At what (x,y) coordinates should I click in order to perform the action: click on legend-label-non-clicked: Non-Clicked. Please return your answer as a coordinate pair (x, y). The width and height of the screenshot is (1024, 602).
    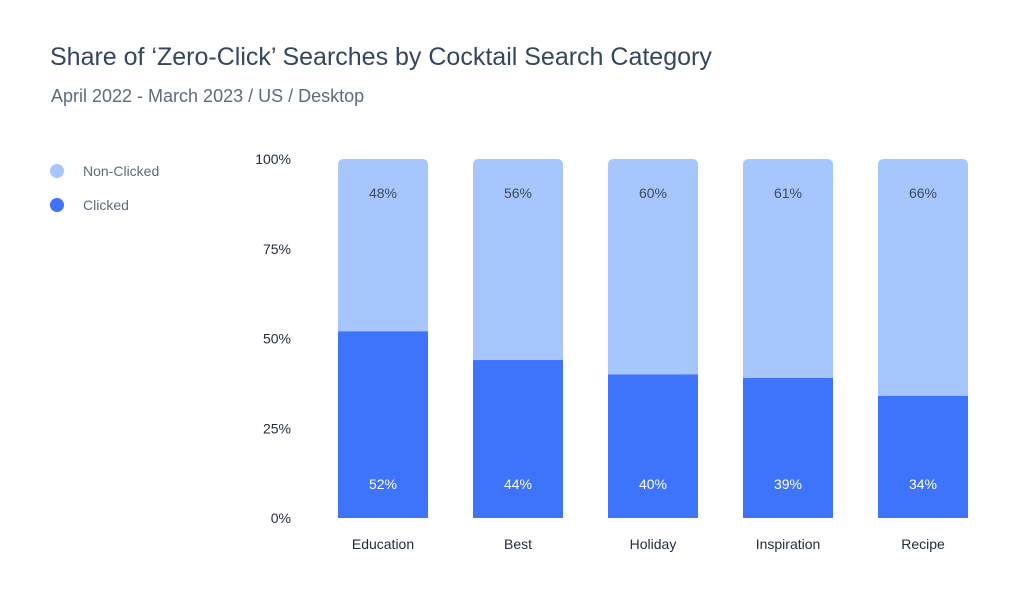
    Looking at the image, I should click on (121, 171).